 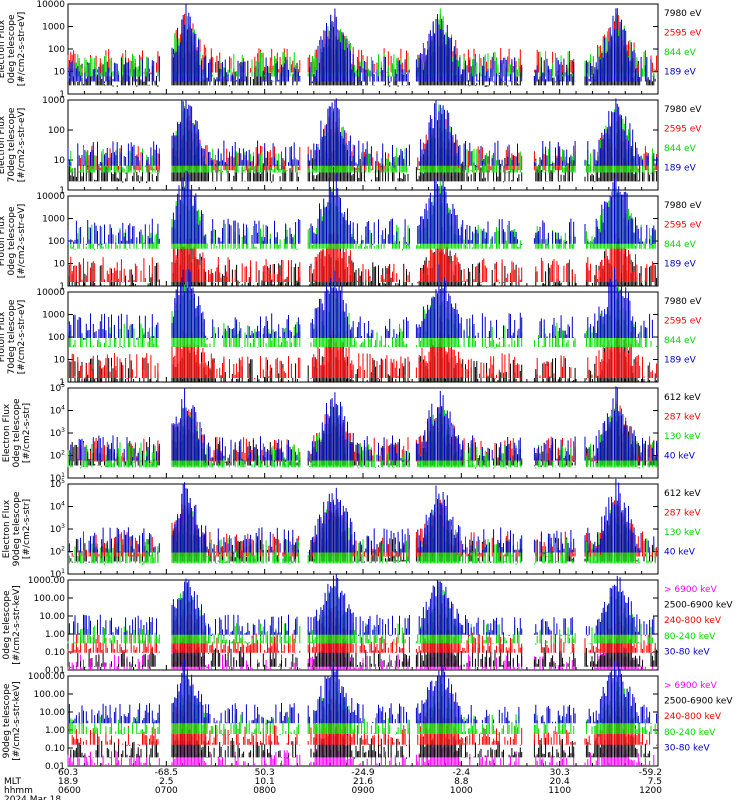 What do you see at coordinates (687, 748) in the screenshot?
I see `legend-entry: 30-80 keV` at bounding box center [687, 748].